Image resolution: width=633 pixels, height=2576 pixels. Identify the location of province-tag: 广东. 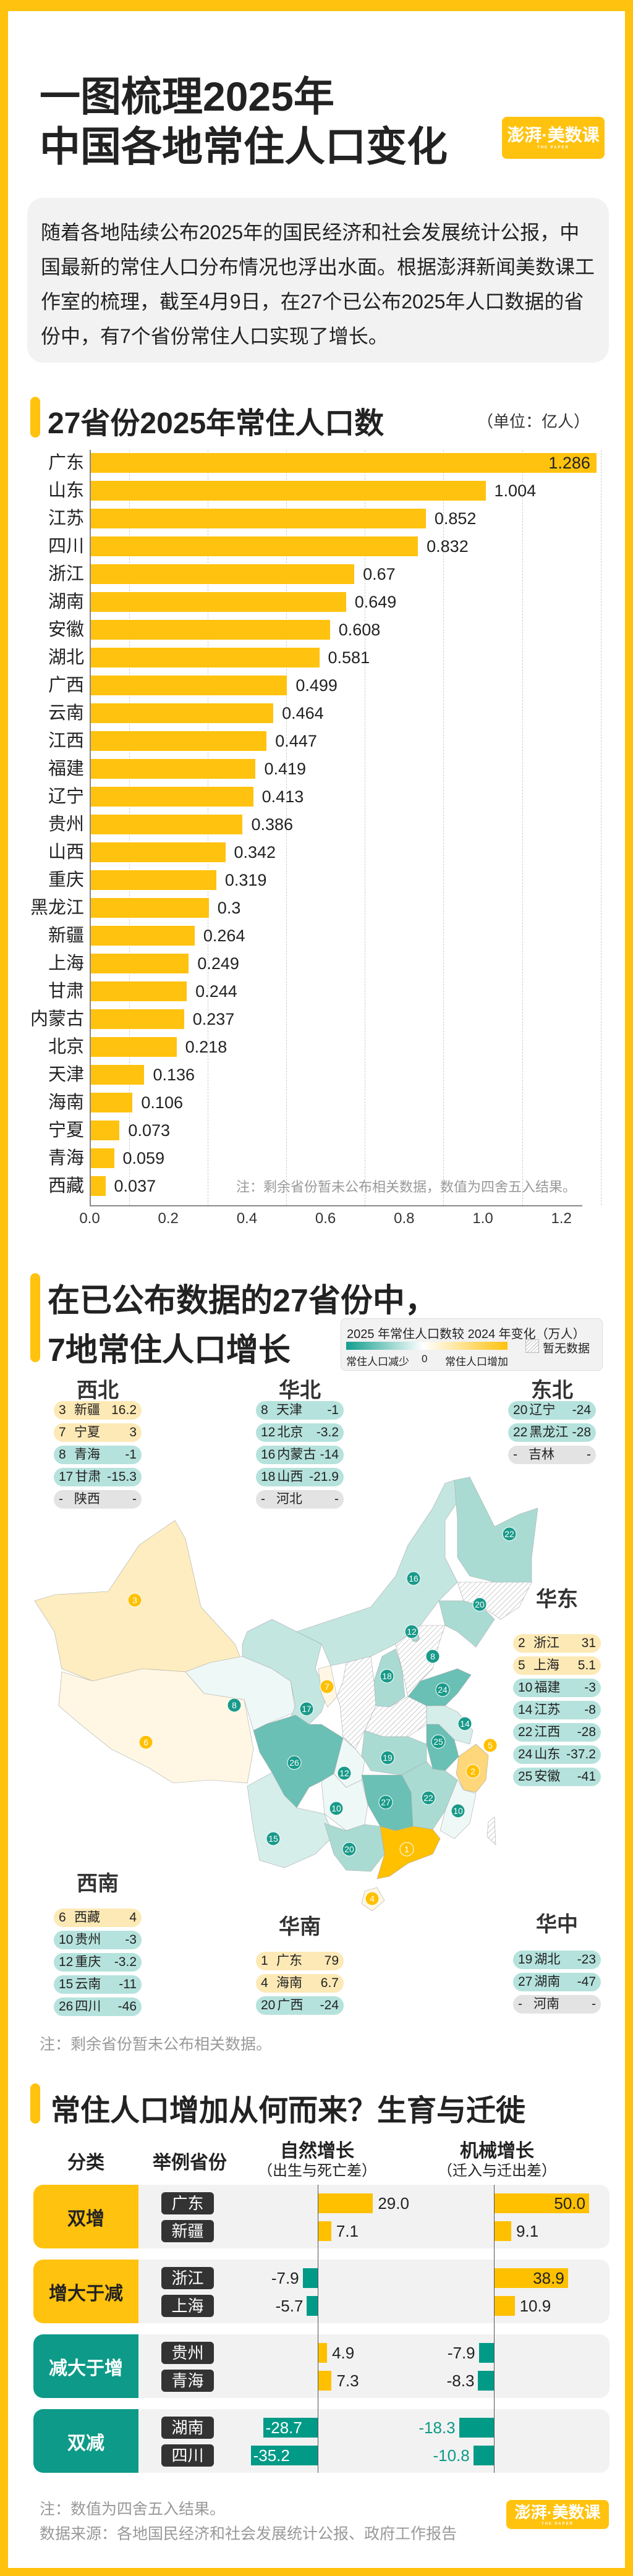
(187, 2203).